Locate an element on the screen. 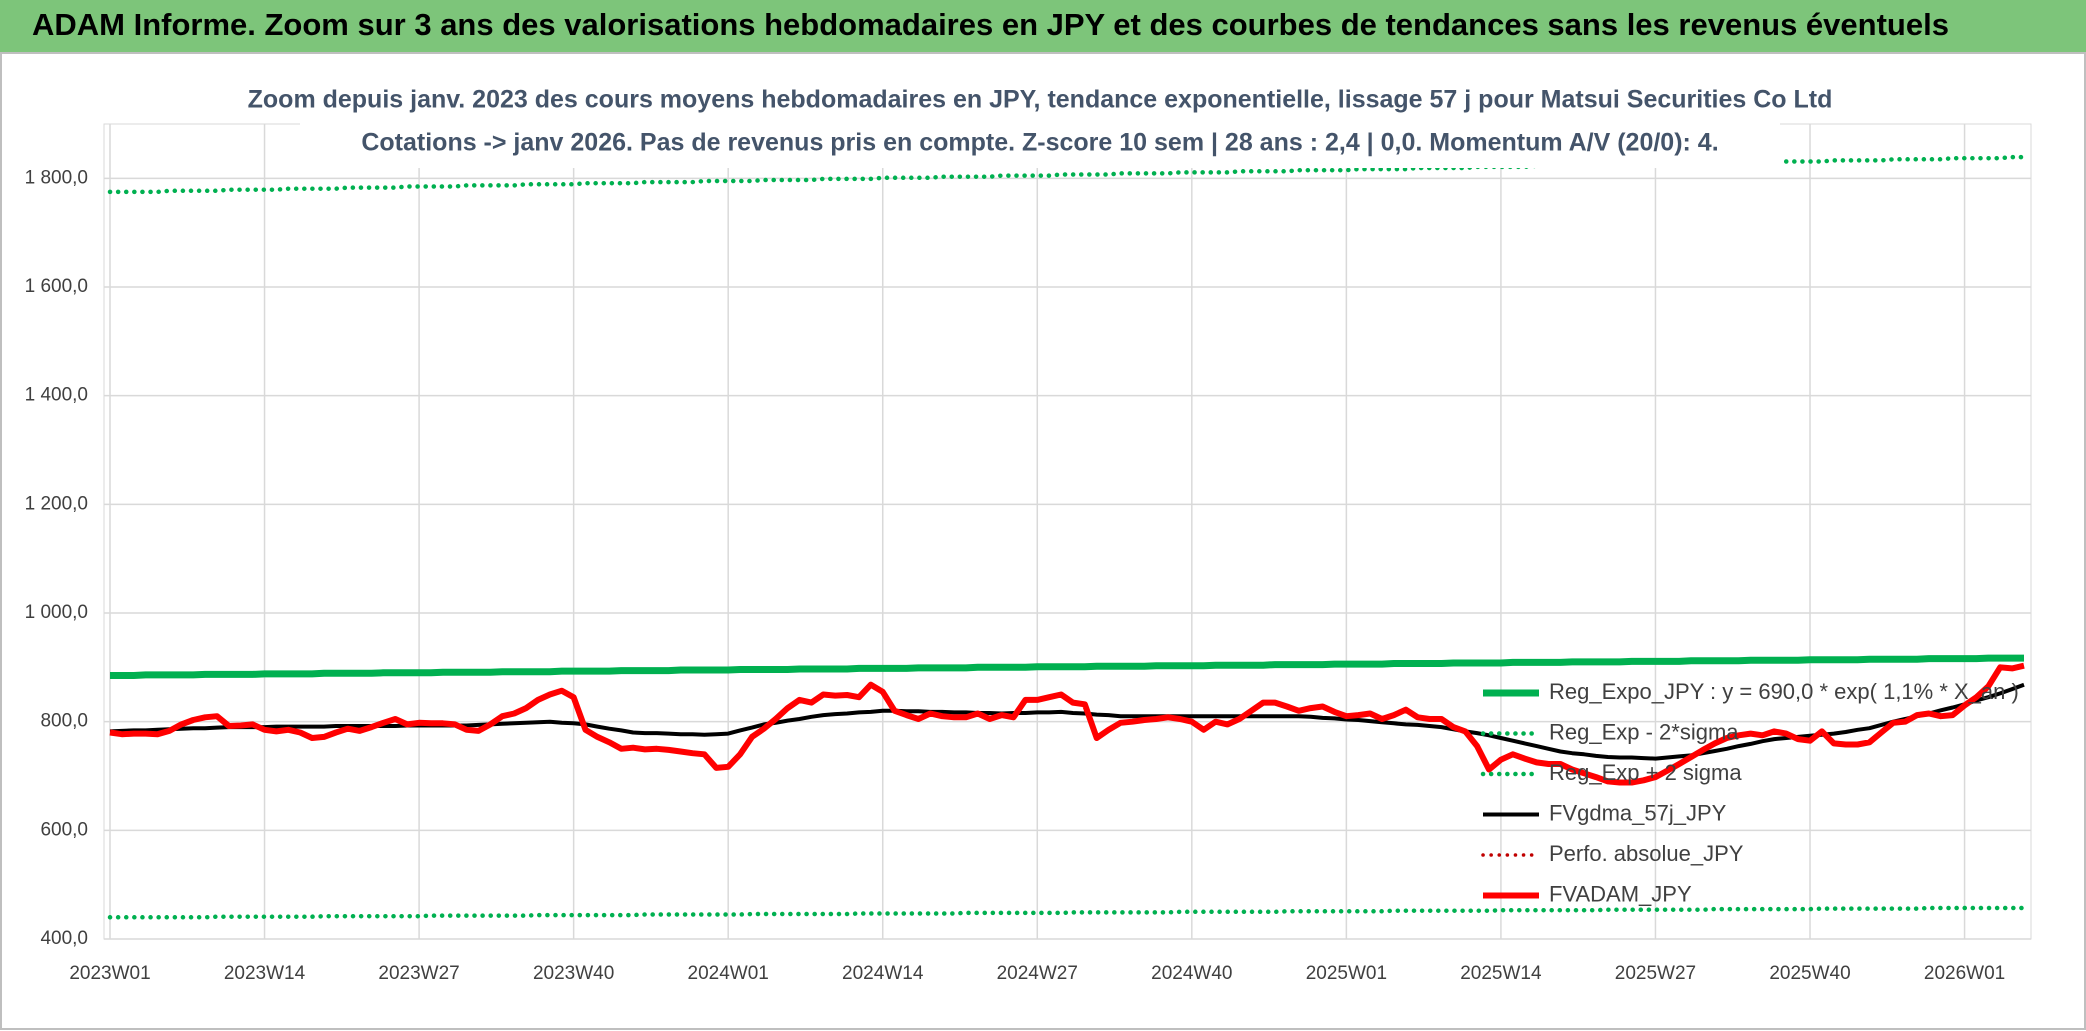 This screenshot has width=2086, height=1031. x-tick-label: 2026W01 is located at coordinates (1964, 973).